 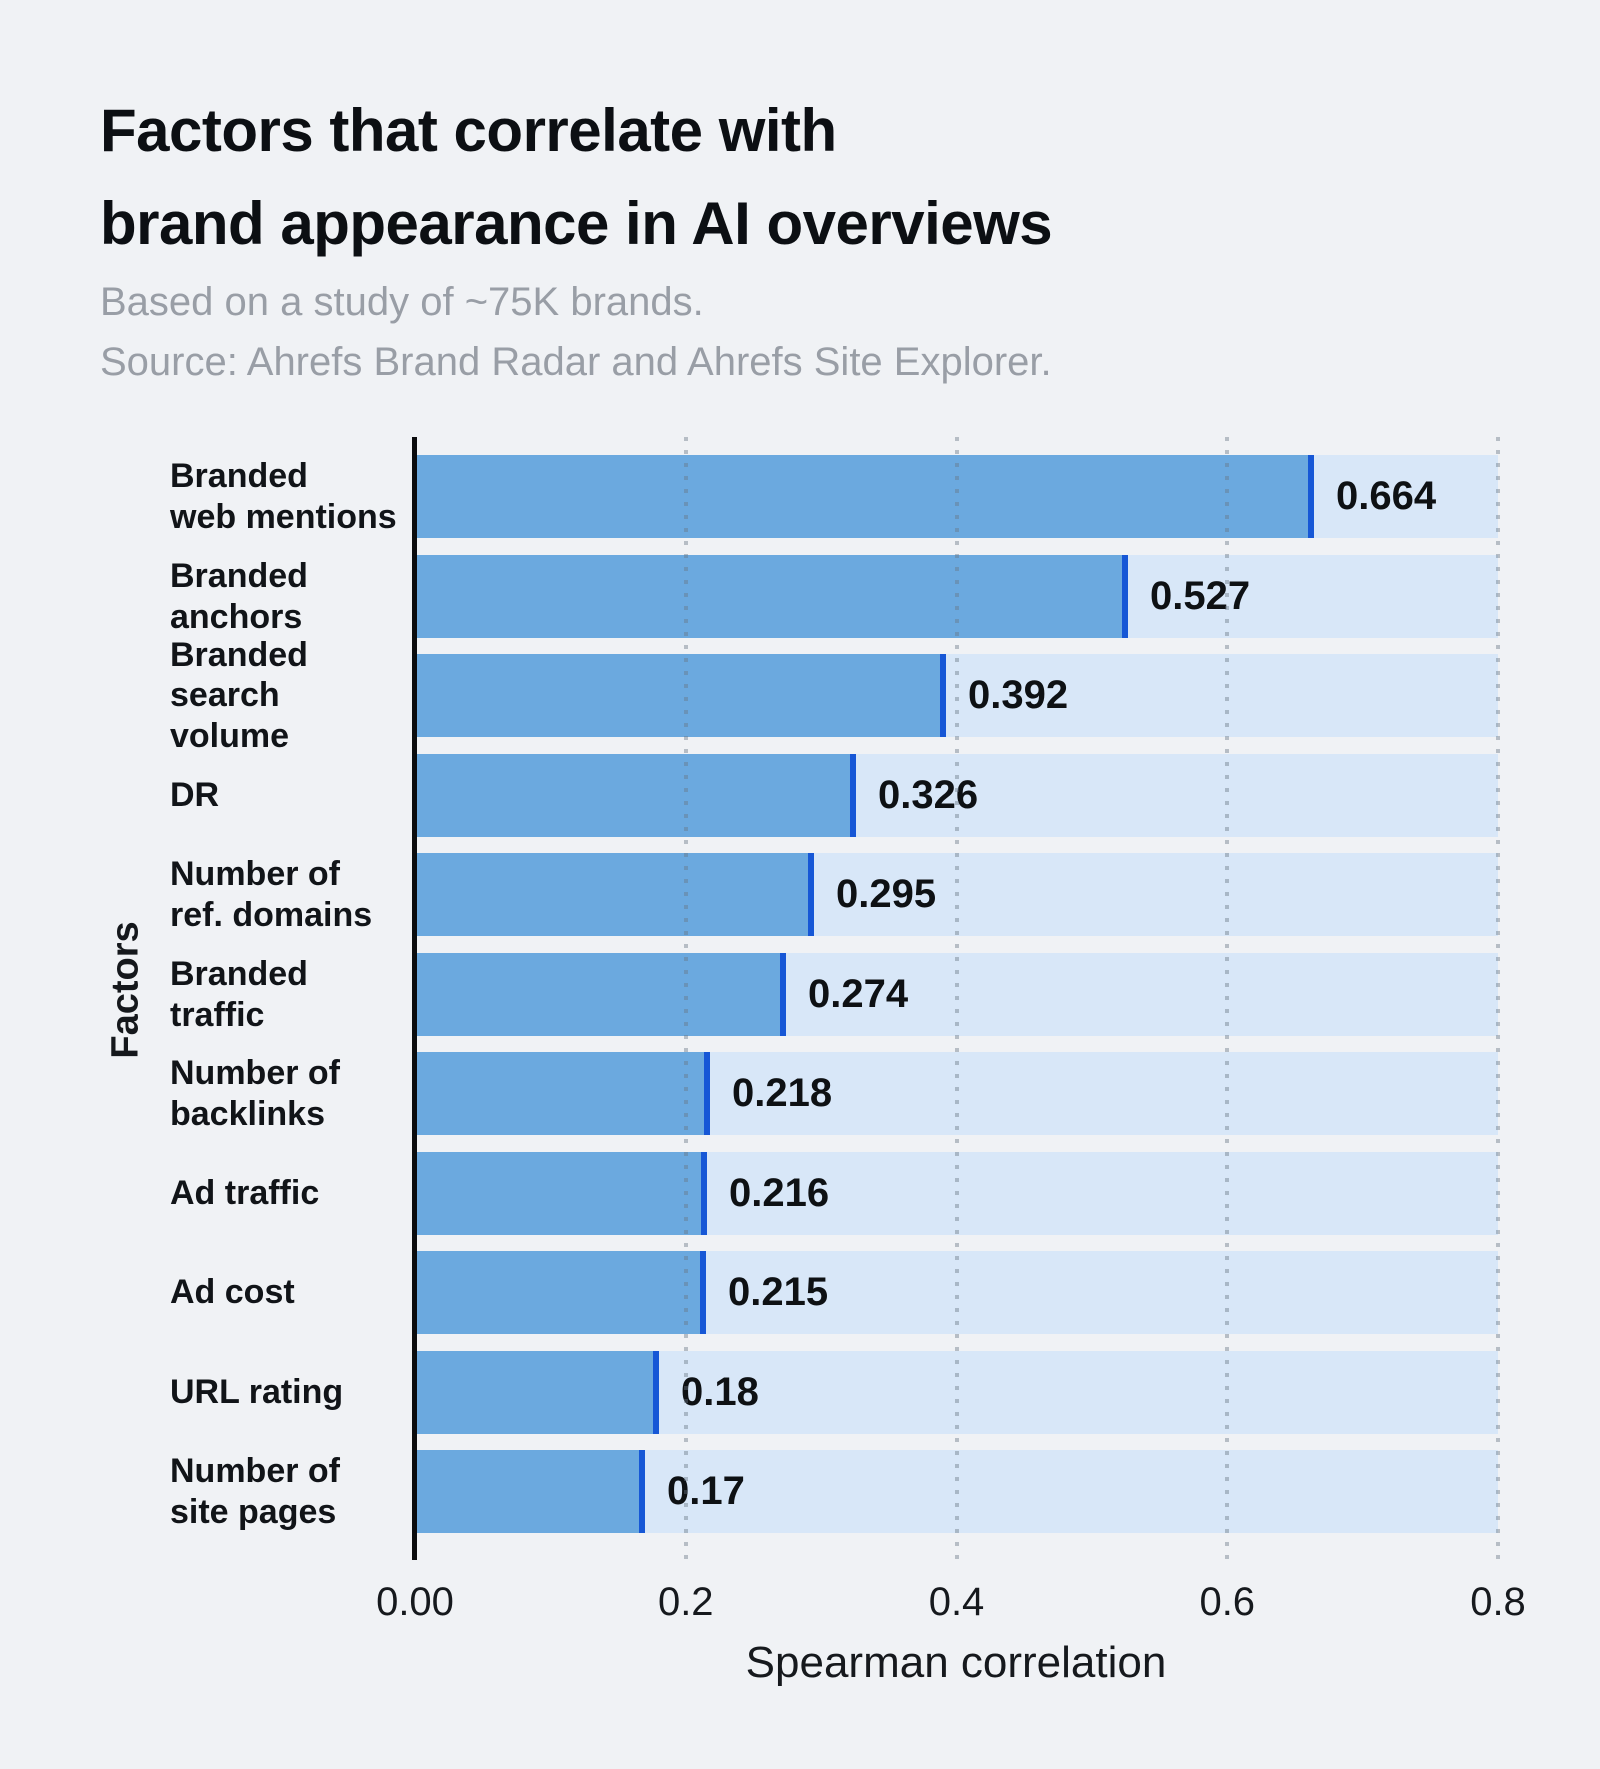 What do you see at coordinates (1498, 1602) in the screenshot?
I see `x-tick-label: 0.8` at bounding box center [1498, 1602].